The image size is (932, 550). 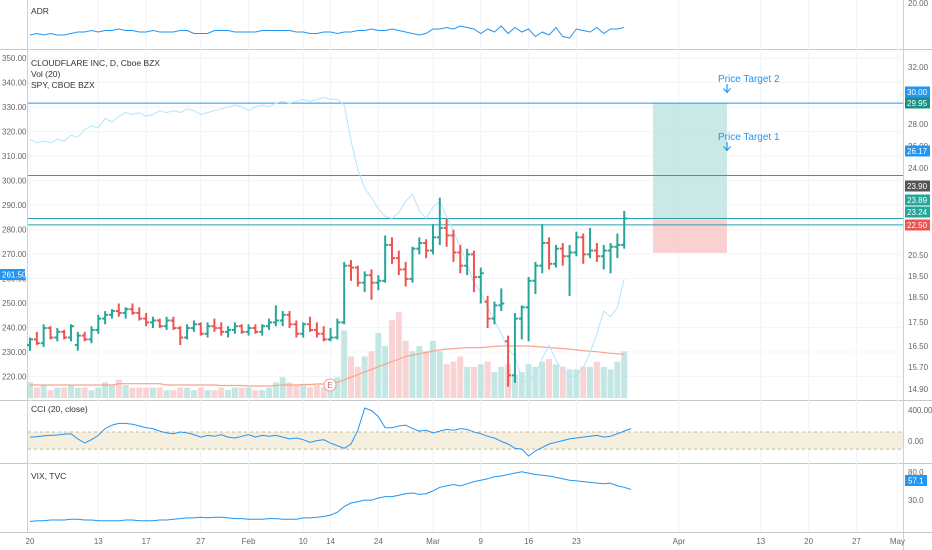 I want to click on adr-panel, so click(x=327, y=32).